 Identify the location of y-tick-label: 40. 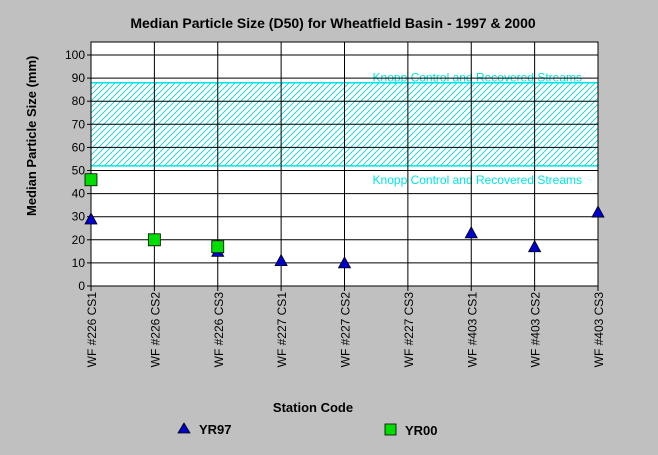
(79, 194).